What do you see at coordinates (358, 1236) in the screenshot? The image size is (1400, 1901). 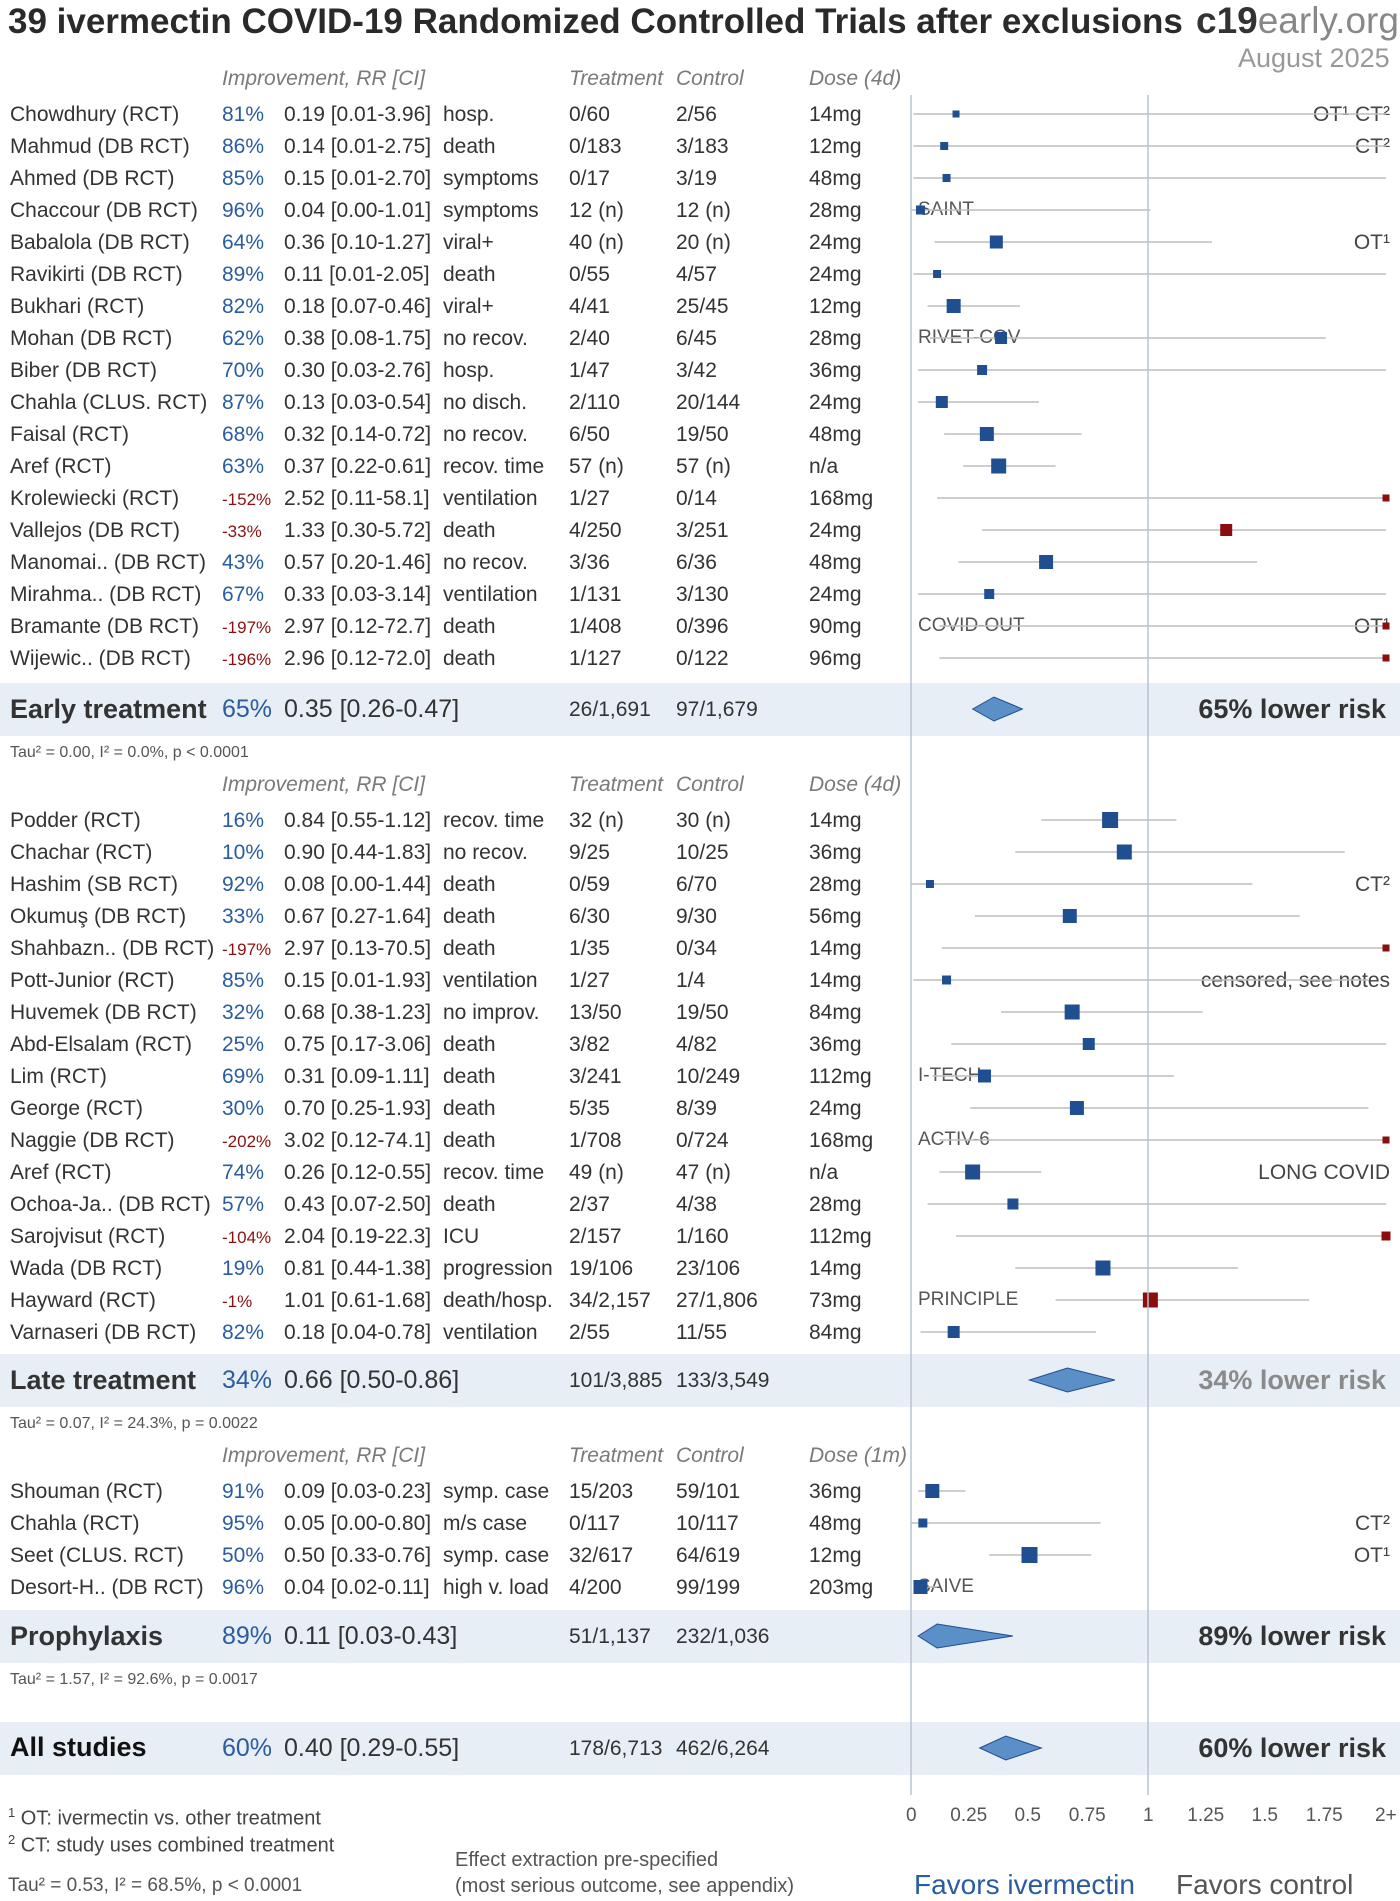 I see `study-rr-ci: 2.04 [0.19-22.3]` at bounding box center [358, 1236].